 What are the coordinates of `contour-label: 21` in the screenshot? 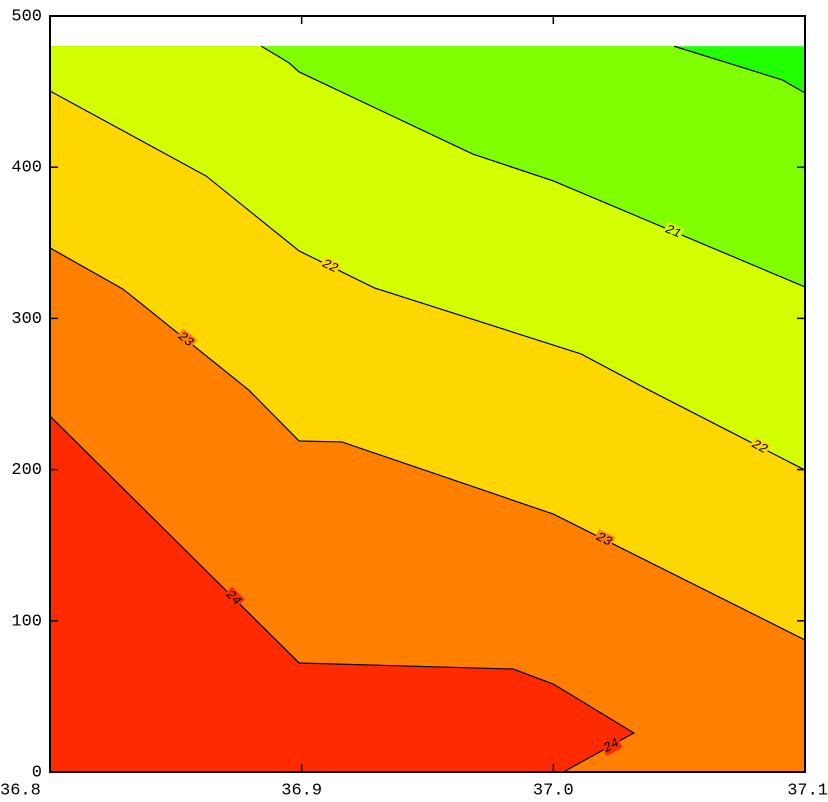 It's located at (673, 231).